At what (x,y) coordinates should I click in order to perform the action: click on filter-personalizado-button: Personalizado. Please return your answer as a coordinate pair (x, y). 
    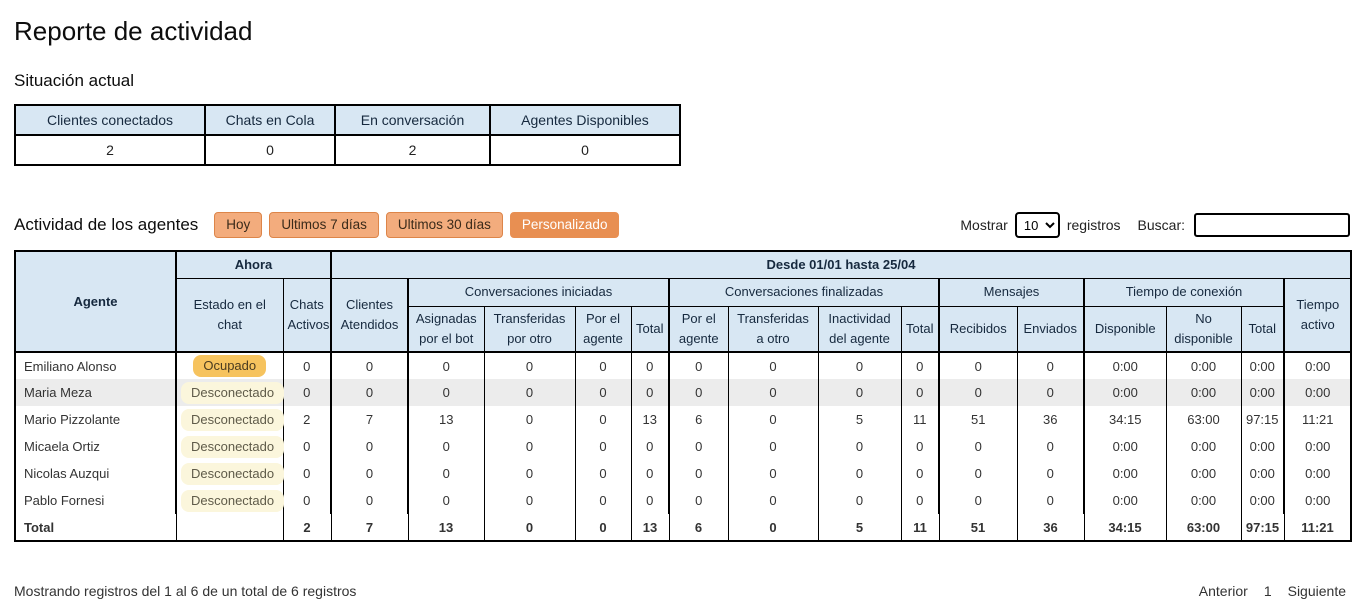
    Looking at the image, I should click on (564, 225).